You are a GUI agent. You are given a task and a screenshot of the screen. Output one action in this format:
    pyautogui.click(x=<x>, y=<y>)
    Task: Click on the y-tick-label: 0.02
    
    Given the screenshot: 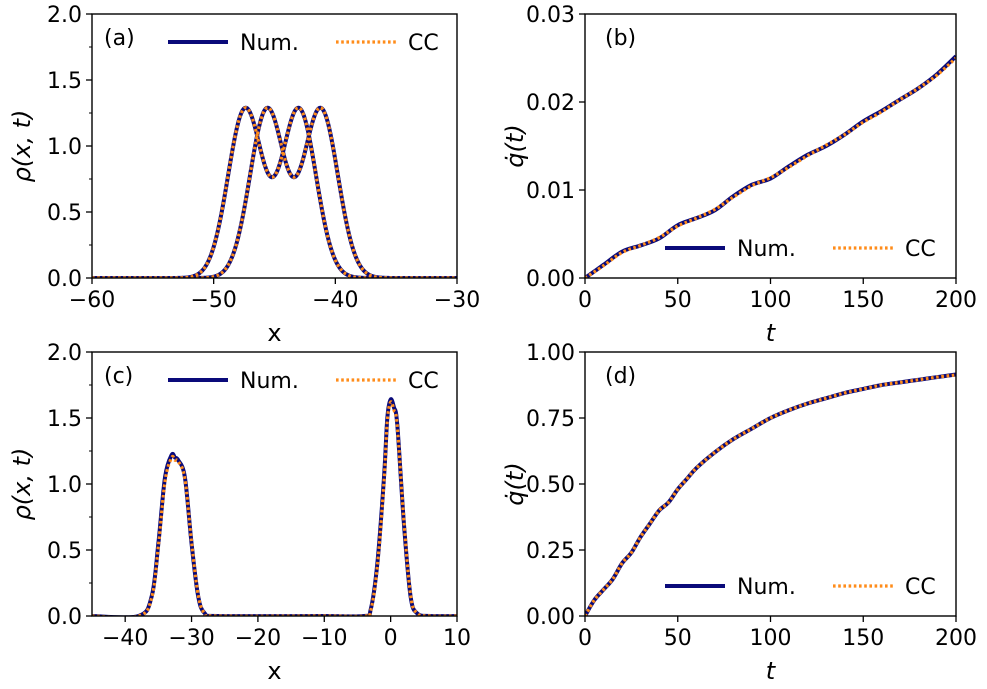 What is the action you would take?
    pyautogui.click(x=550, y=103)
    